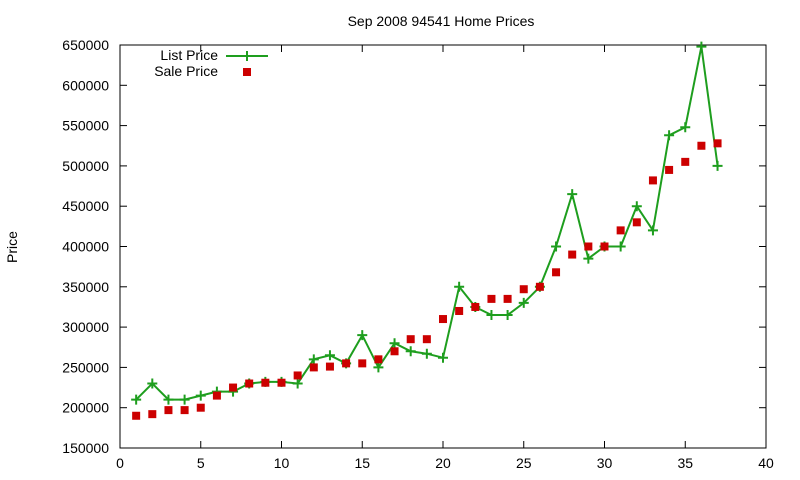  What do you see at coordinates (685, 463) in the screenshot?
I see `x-tick-label: 35` at bounding box center [685, 463].